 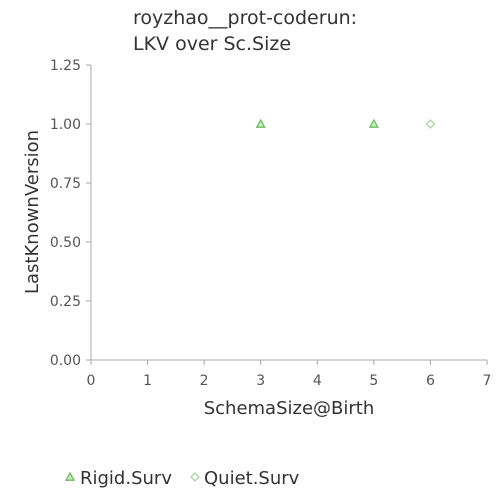 What do you see at coordinates (430, 381) in the screenshot?
I see `x-tick-label: 6` at bounding box center [430, 381].